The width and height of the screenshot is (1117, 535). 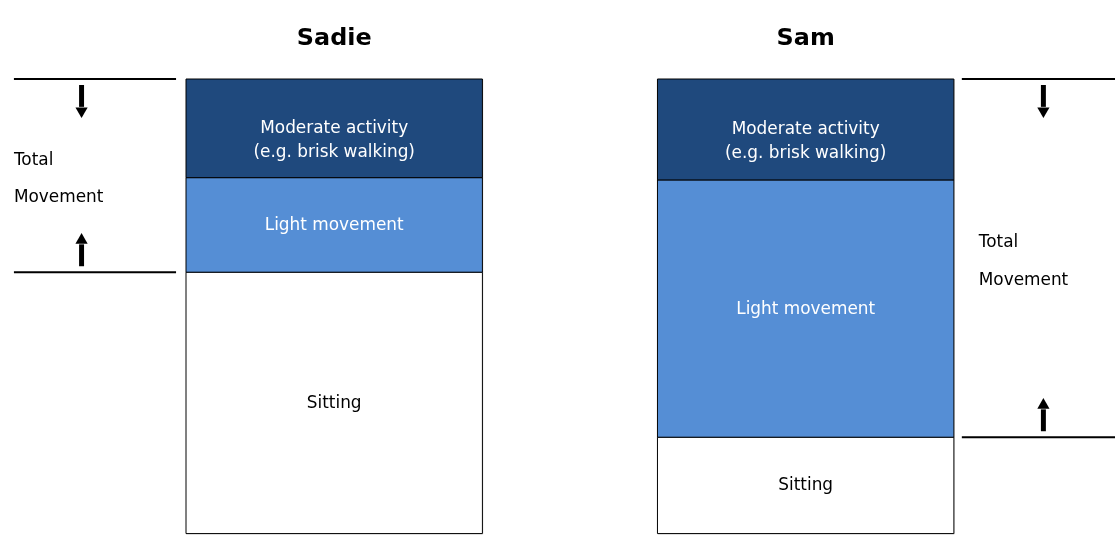 What do you see at coordinates (334, 37) in the screenshot?
I see `chart-title: Sadie` at bounding box center [334, 37].